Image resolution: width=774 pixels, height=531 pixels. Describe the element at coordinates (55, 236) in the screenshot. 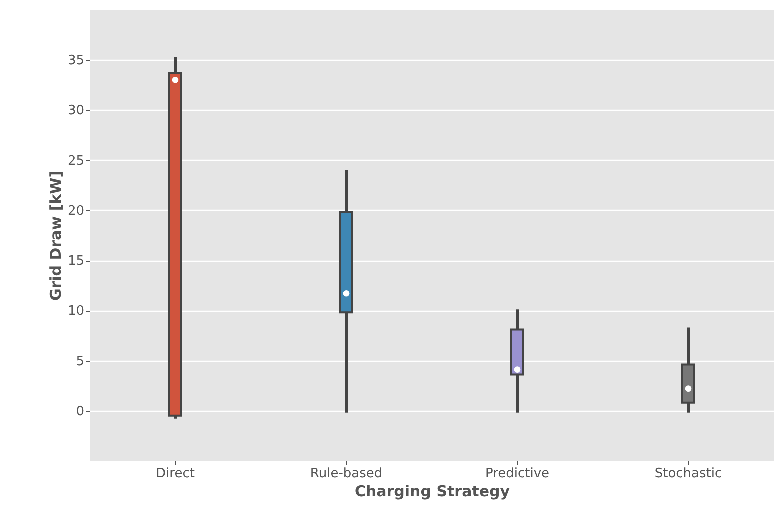

I see `y-axis-title: Grid Draw [kW]` at that location.